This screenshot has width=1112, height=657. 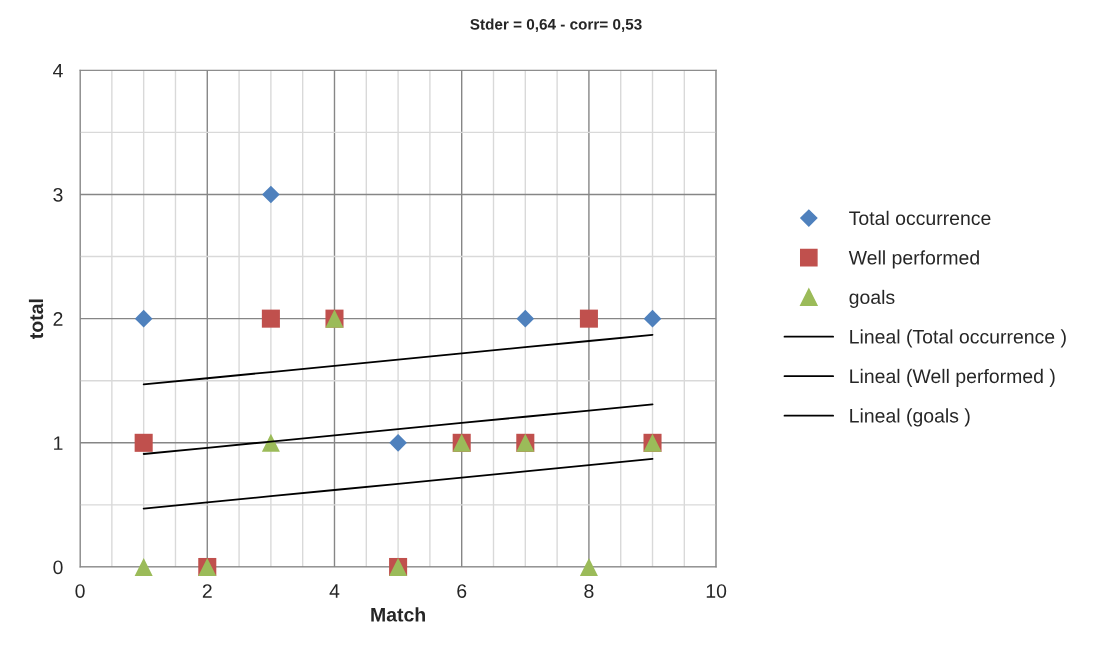 What do you see at coordinates (716, 591) in the screenshot?
I see `x-tick-label: 10` at bounding box center [716, 591].